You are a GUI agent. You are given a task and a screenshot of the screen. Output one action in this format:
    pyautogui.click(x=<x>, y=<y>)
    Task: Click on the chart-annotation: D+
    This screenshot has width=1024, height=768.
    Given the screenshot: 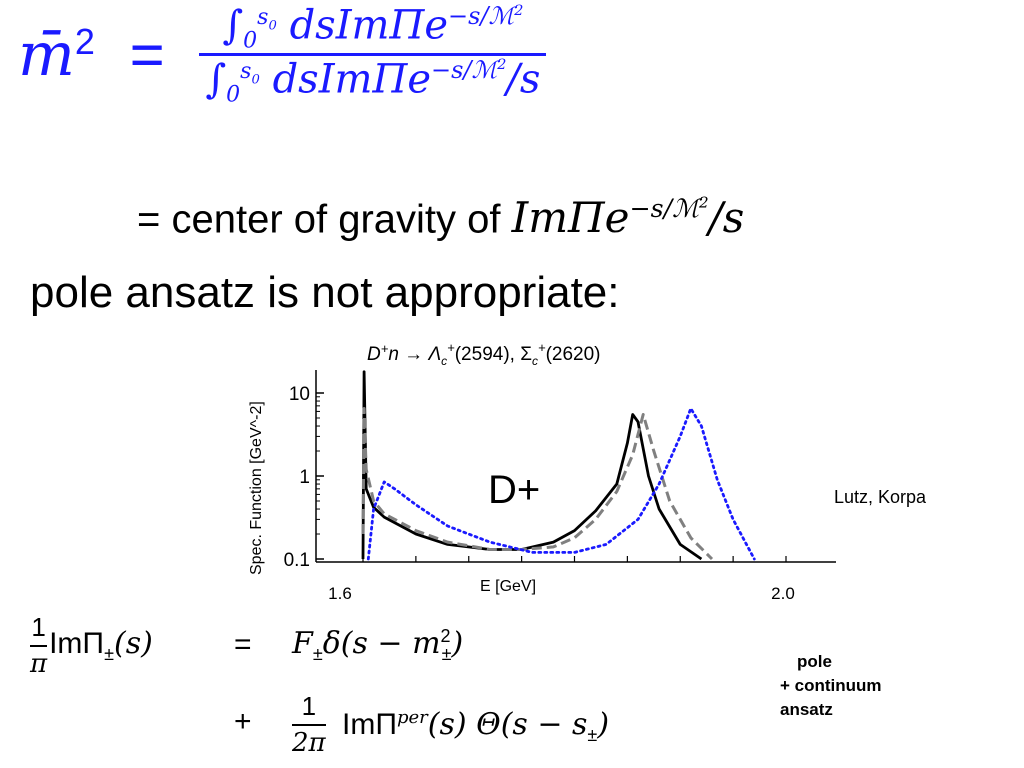 What is the action you would take?
    pyautogui.click(x=514, y=490)
    